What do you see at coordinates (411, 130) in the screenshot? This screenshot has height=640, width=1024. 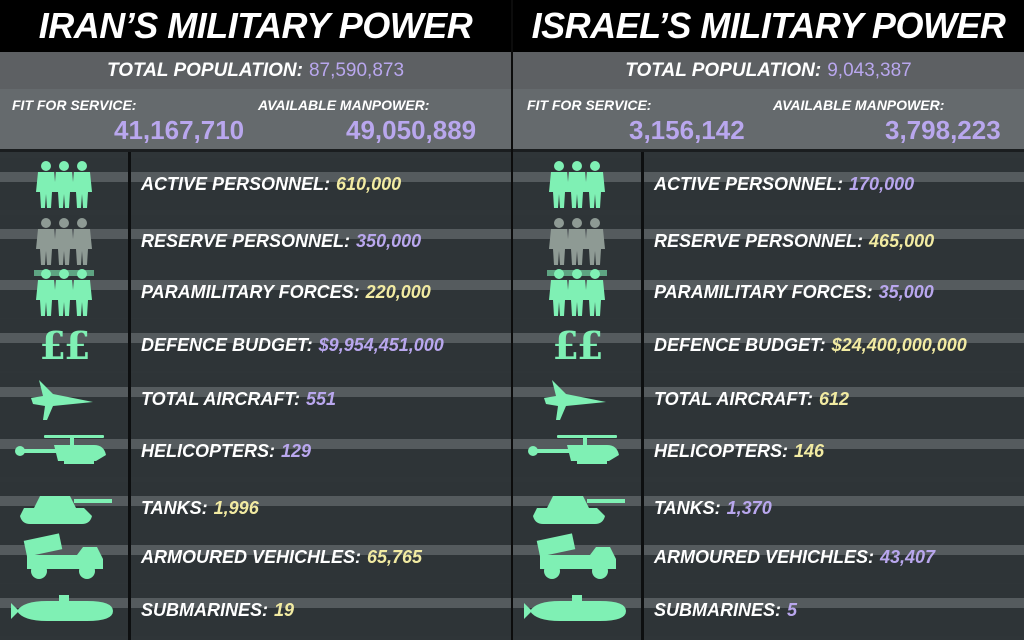 I see `available-manpower-value: 49,050,889` at bounding box center [411, 130].